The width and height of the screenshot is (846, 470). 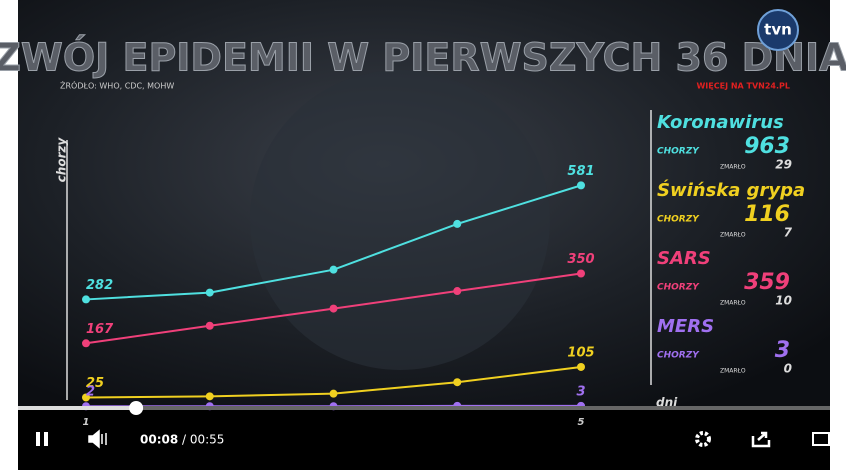 I want to click on data-label: 2, so click(x=90, y=392).